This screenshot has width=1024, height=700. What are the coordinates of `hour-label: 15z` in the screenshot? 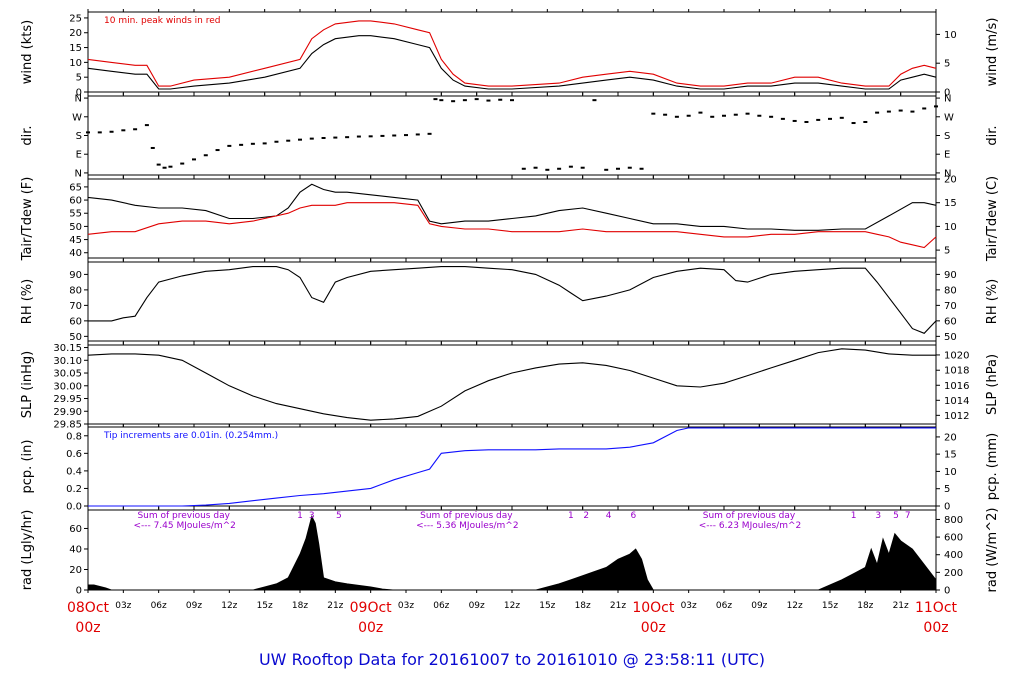 It's located at (265, 606).